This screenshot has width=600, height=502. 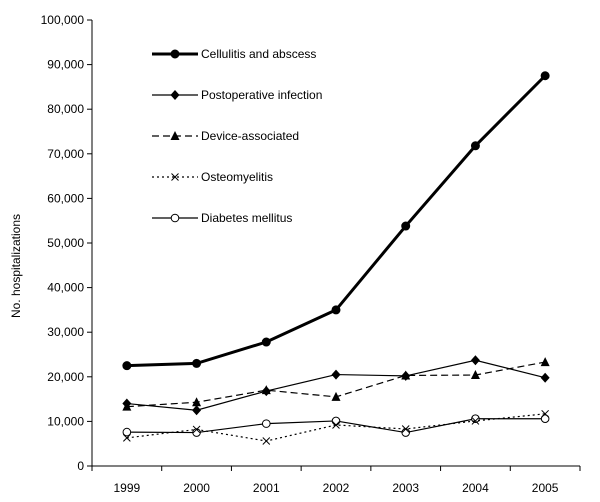 I want to click on legend-item: Diabetes mellitus, so click(x=222, y=218).